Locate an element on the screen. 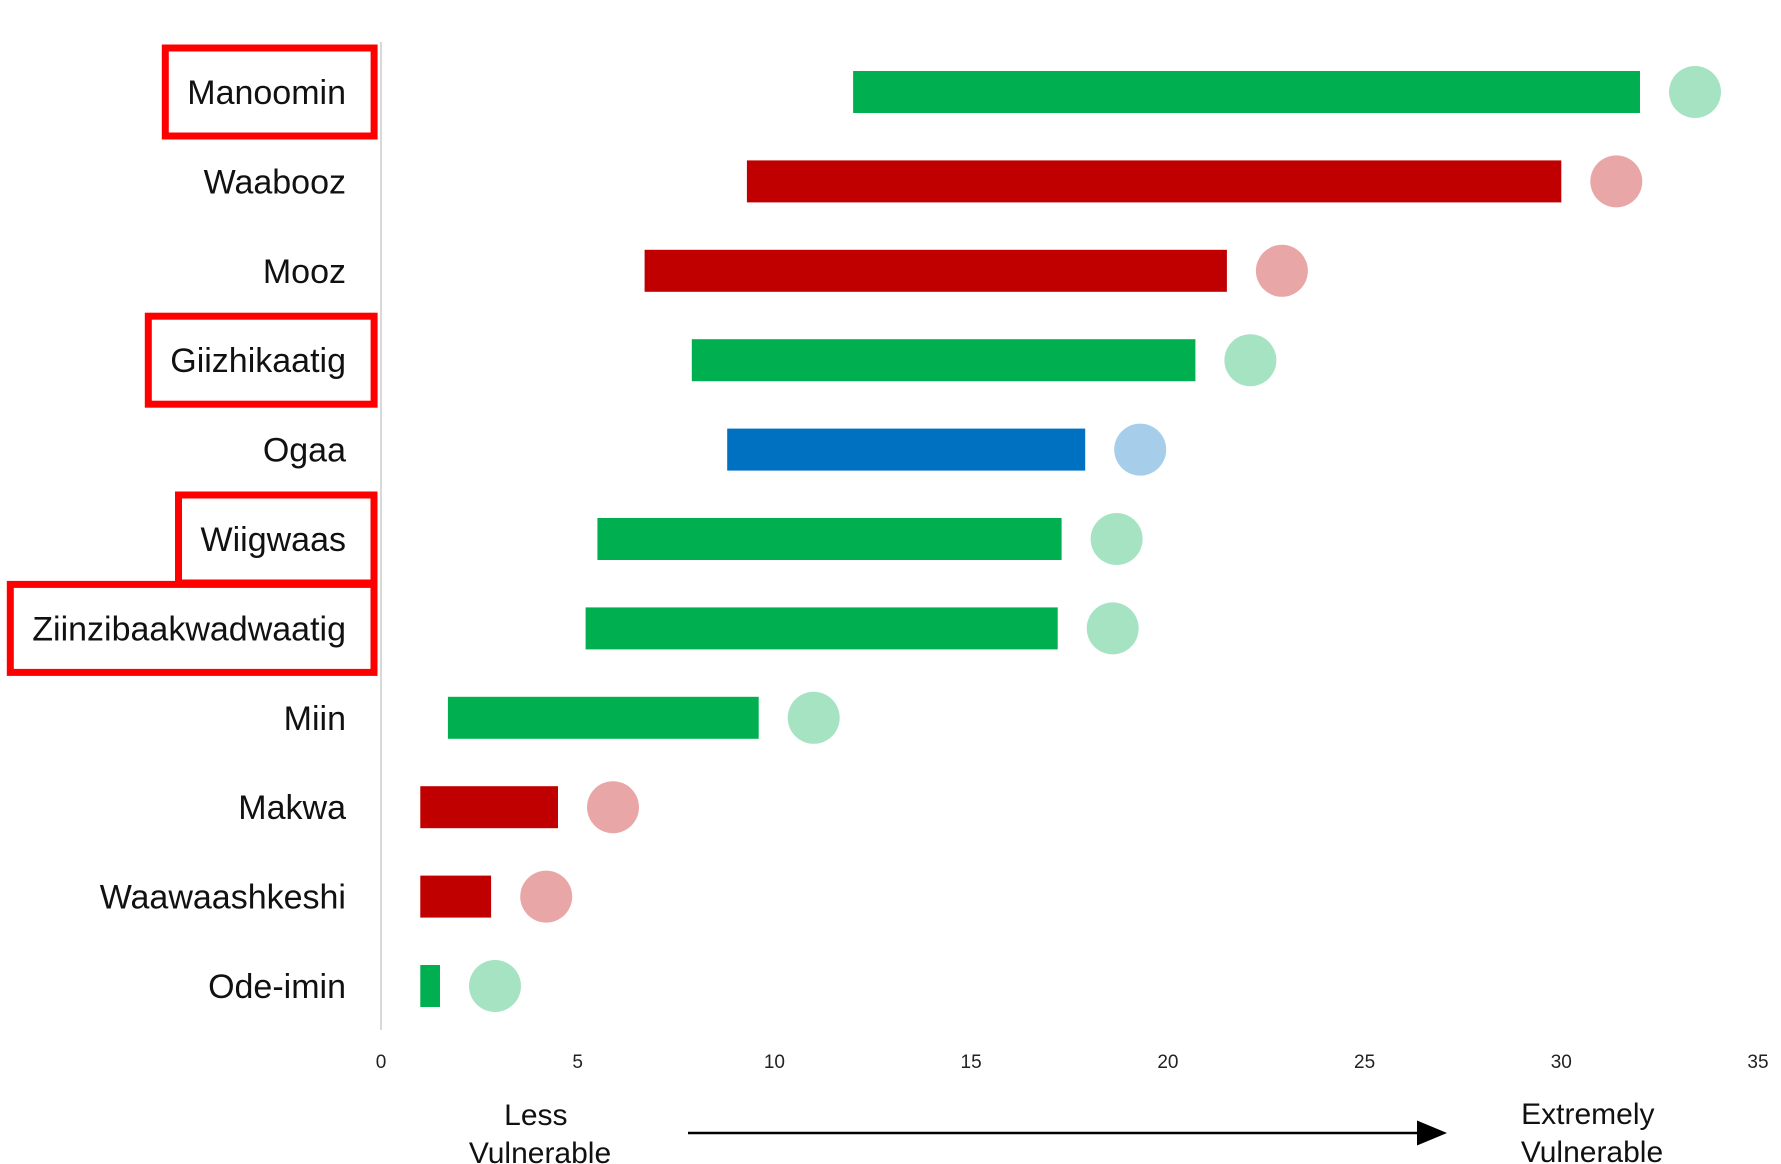 This screenshot has height=1164, width=1781. moose-icon is located at coordinates (1281, 270).